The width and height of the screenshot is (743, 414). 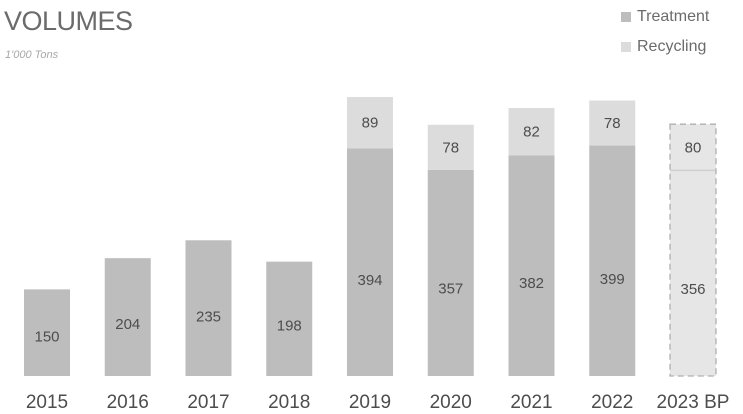 I want to click on bar-recycling-2021, so click(x=531, y=132).